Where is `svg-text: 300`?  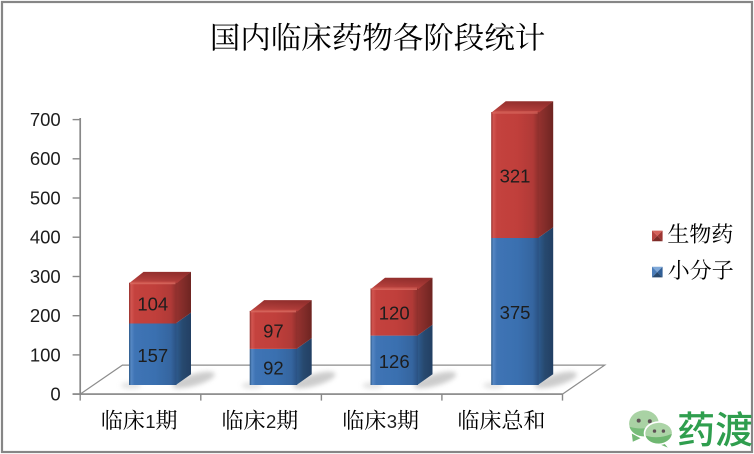 svg-text: 300 is located at coordinates (45, 276).